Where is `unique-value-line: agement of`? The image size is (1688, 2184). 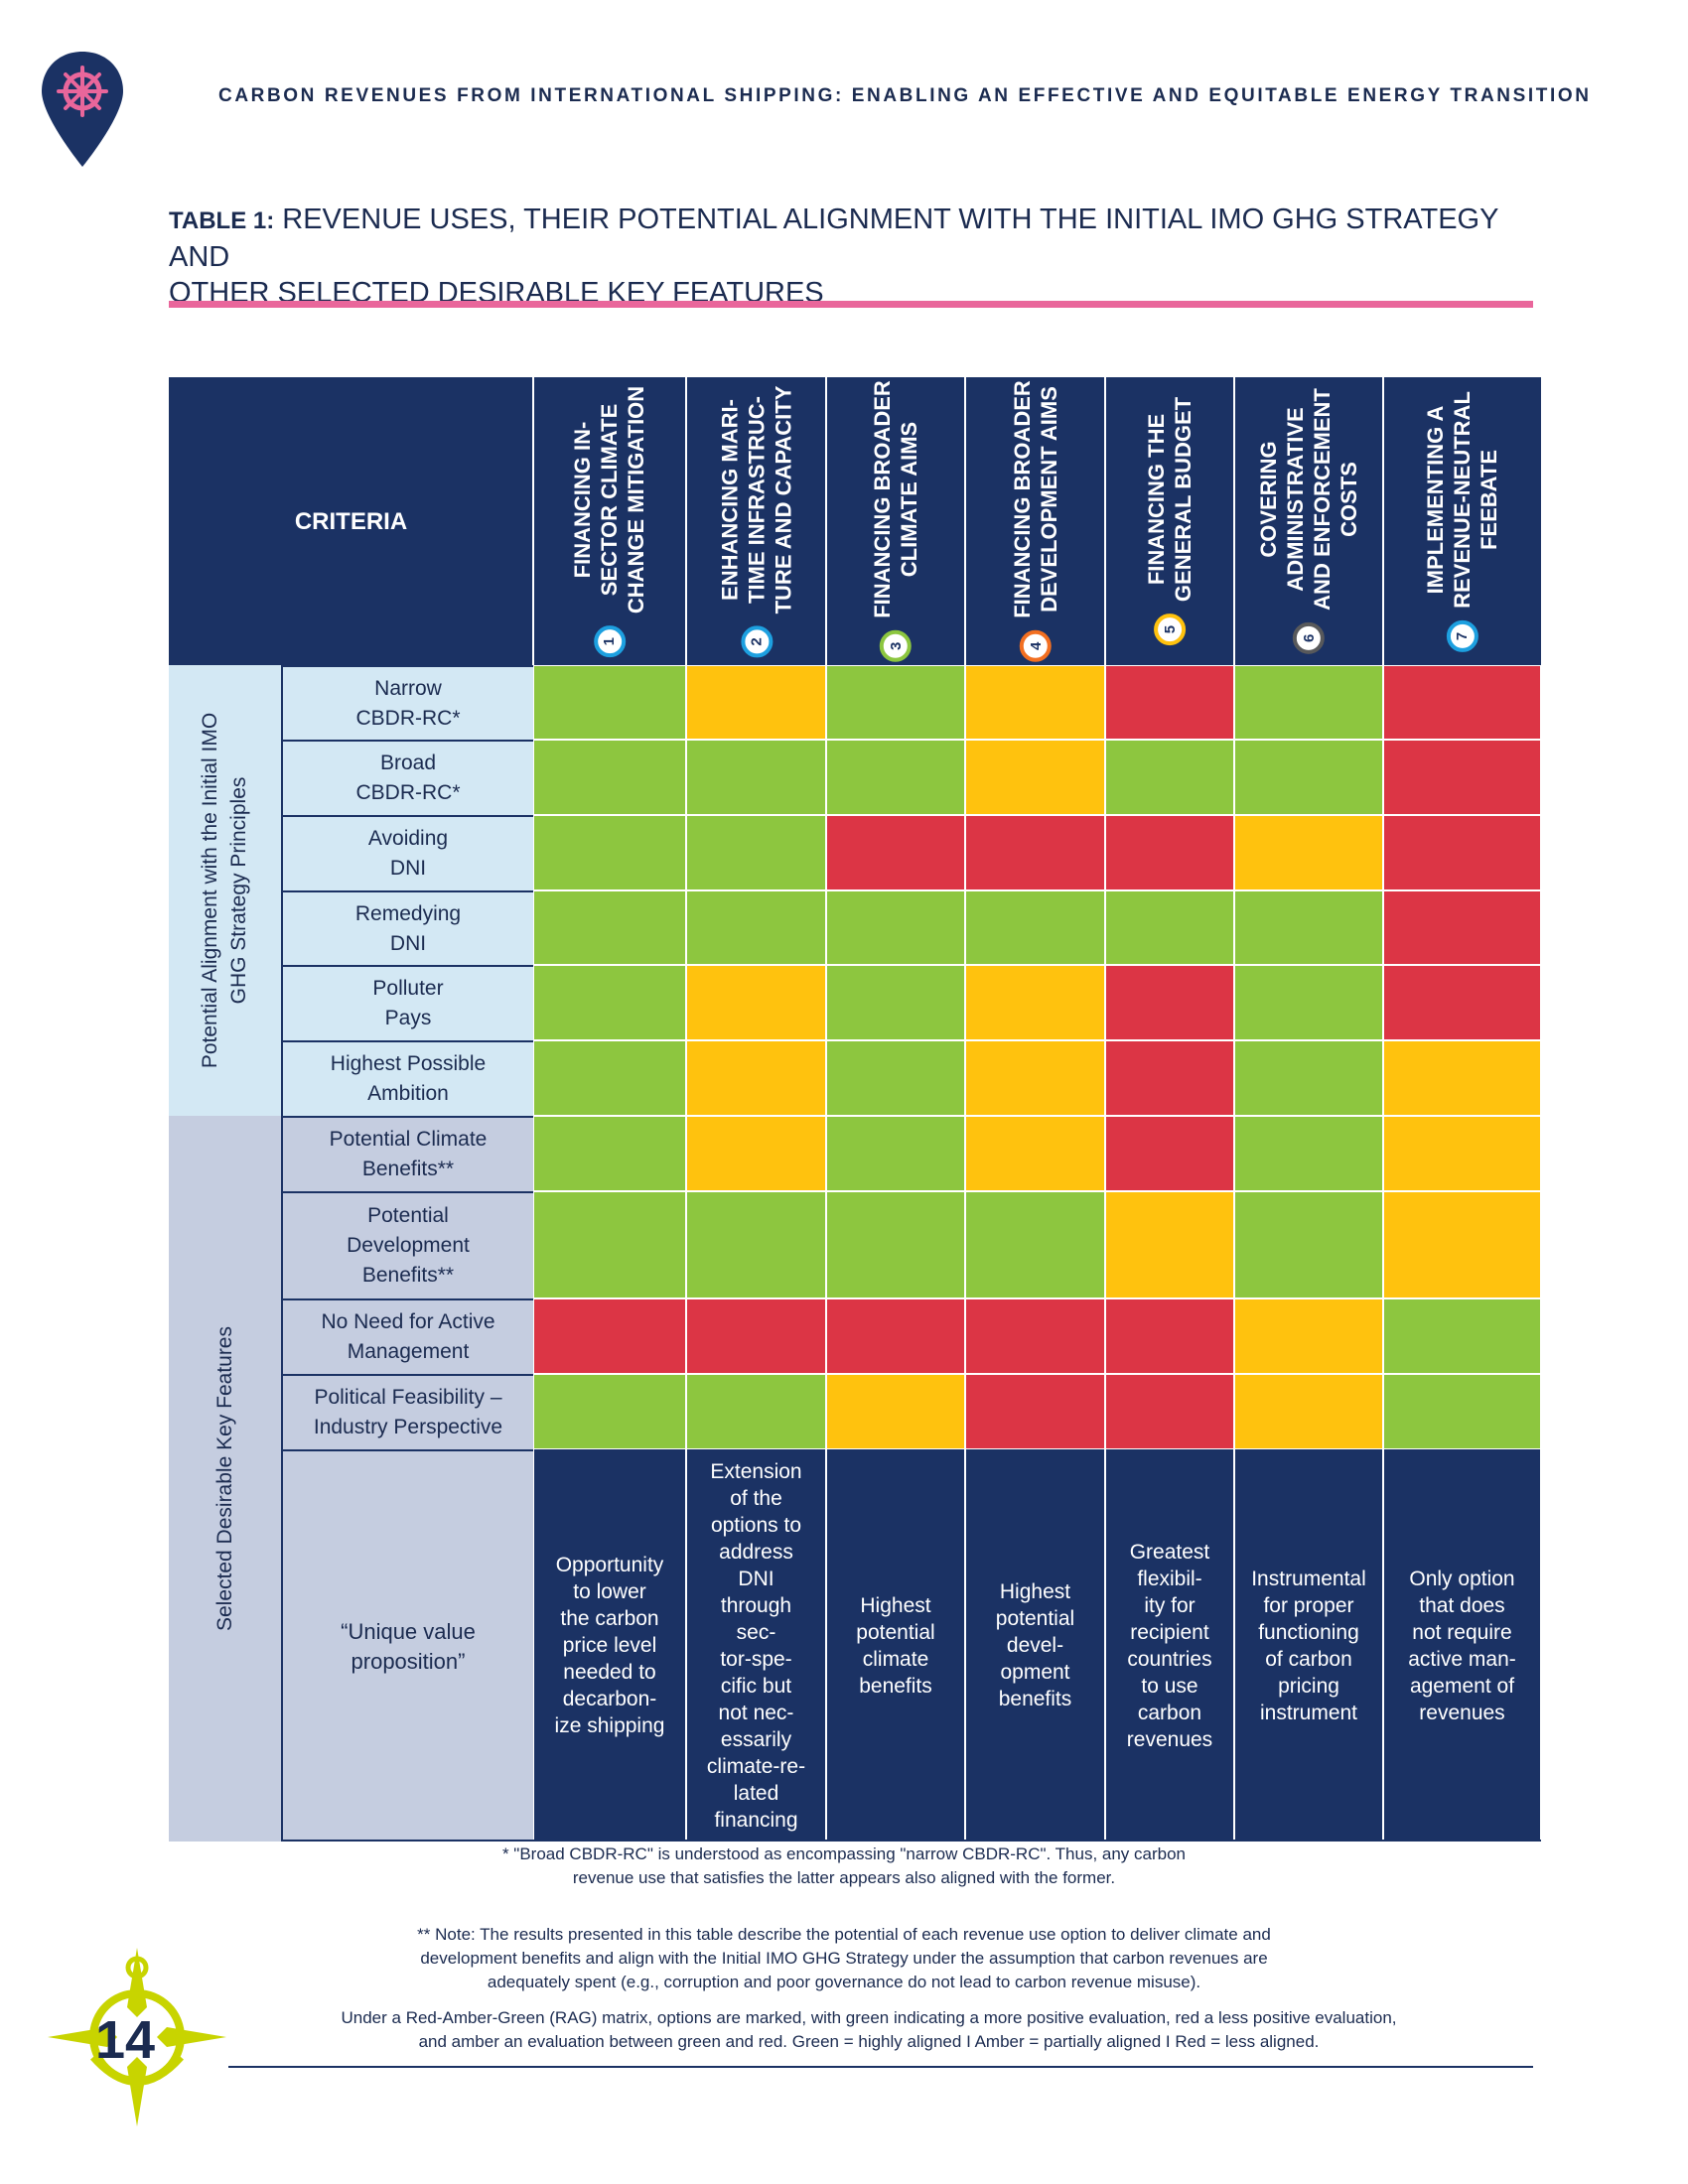
unique-value-line: agement of is located at coordinates (1462, 1686).